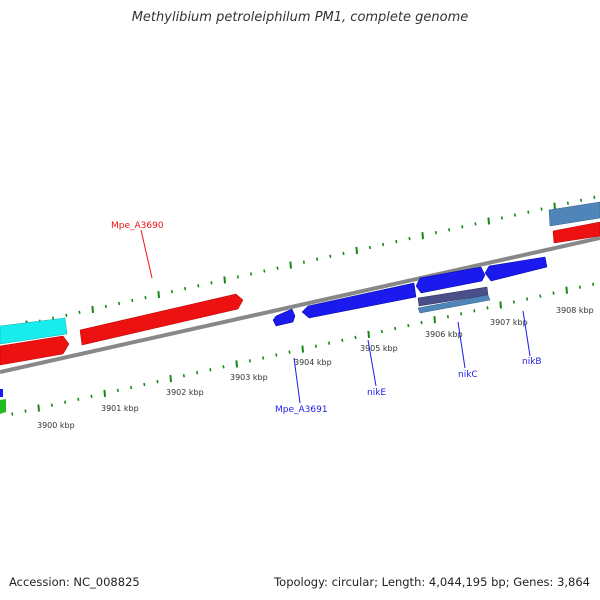 The image size is (600, 600). What do you see at coordinates (532, 362) in the screenshot?
I see `gene-label-nikb: nikB` at bounding box center [532, 362].